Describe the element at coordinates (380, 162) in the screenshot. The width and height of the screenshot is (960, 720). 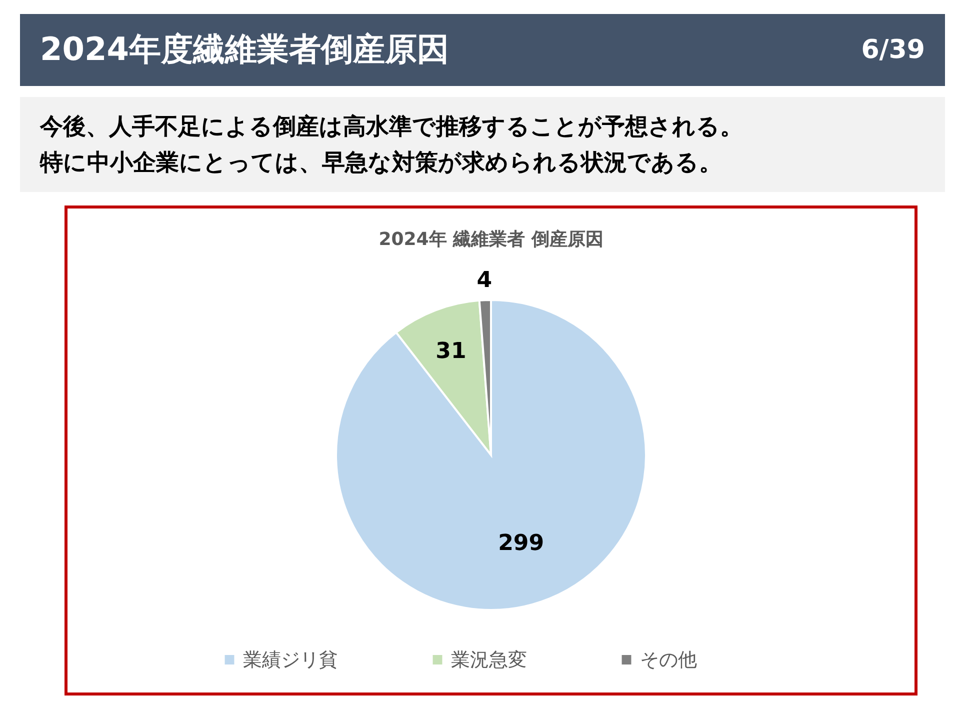
I see `text: 特に中小企業にとっては、早急な対策が求められる状況である。` at that location.